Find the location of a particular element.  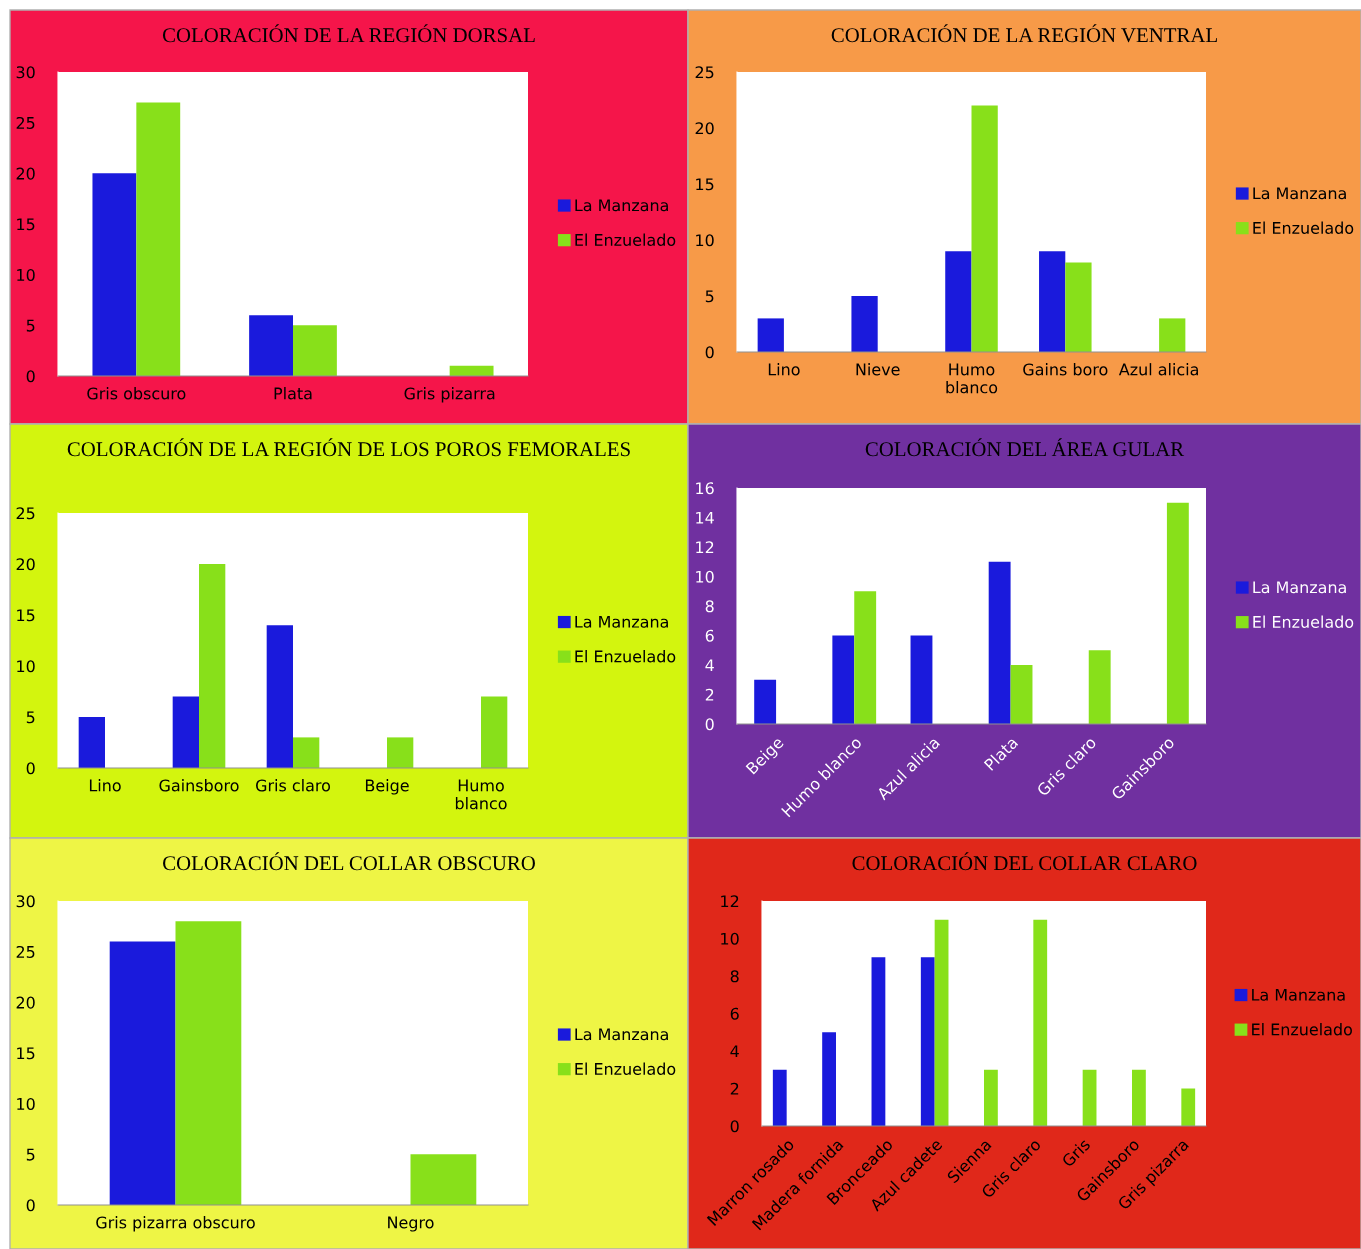

x-tick-label: Gris obscuro is located at coordinates (136, 393).